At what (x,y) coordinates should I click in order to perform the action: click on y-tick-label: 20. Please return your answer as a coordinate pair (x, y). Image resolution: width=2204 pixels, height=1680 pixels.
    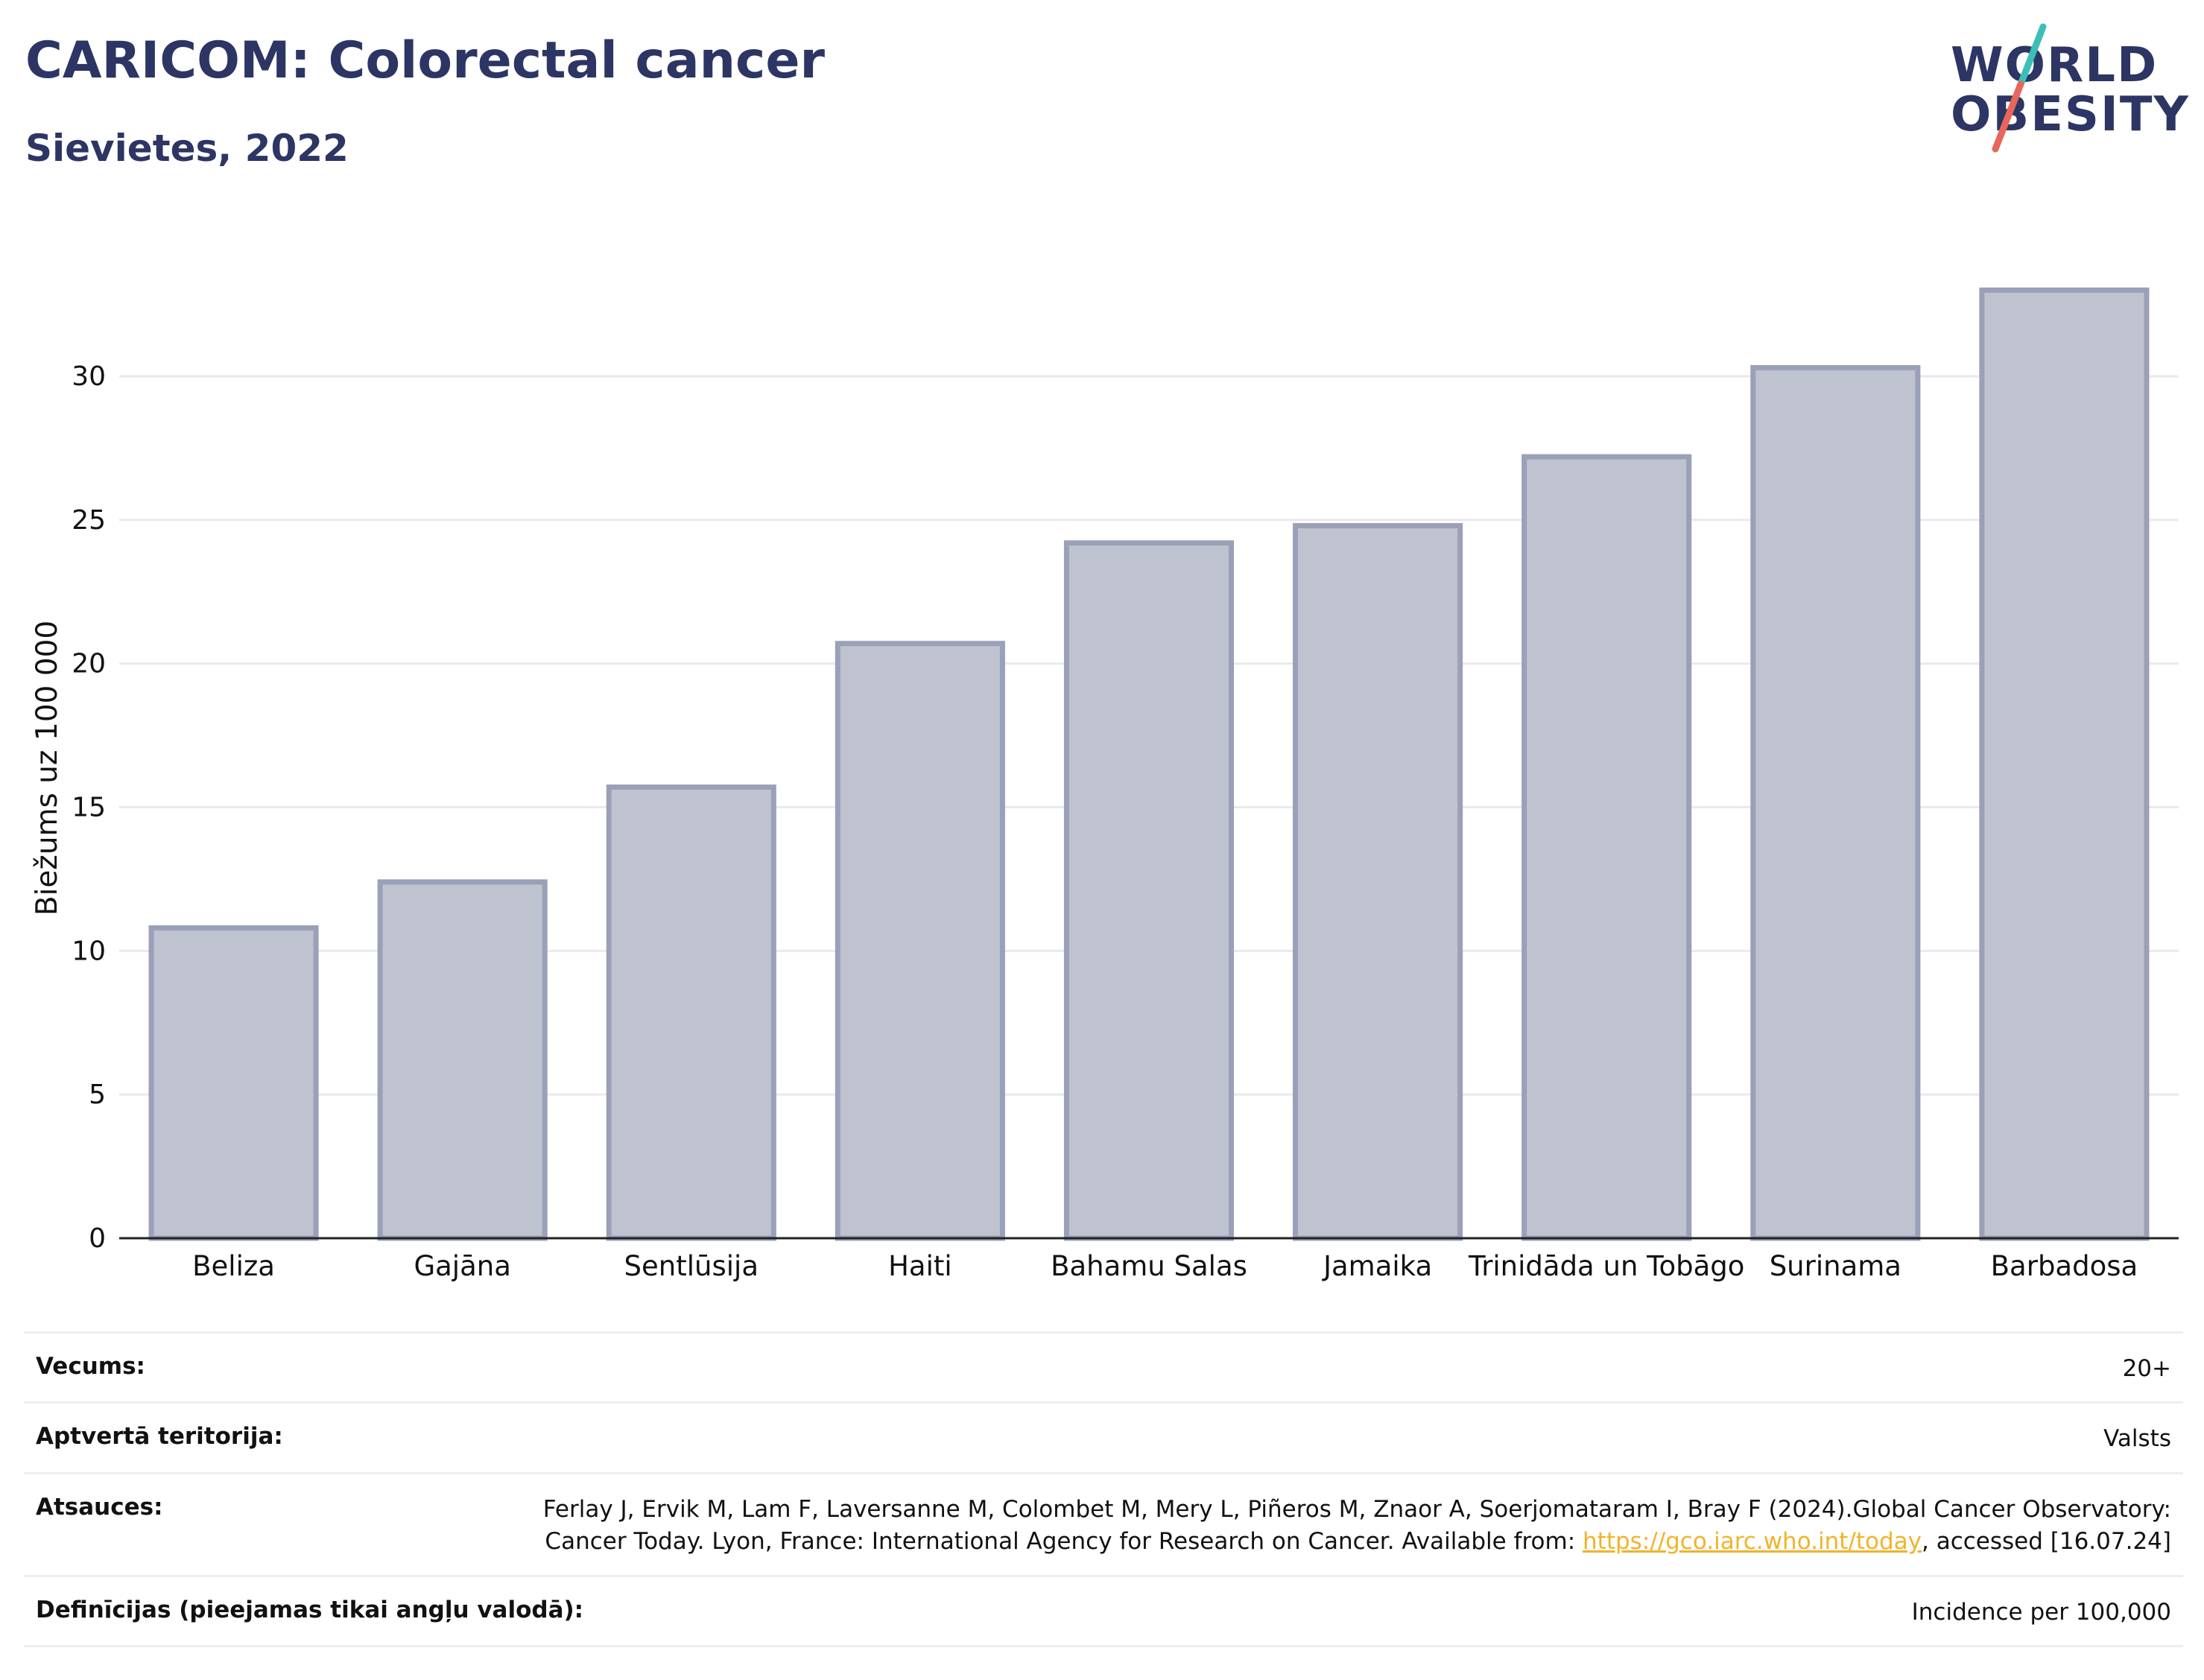
    Looking at the image, I should click on (89, 664).